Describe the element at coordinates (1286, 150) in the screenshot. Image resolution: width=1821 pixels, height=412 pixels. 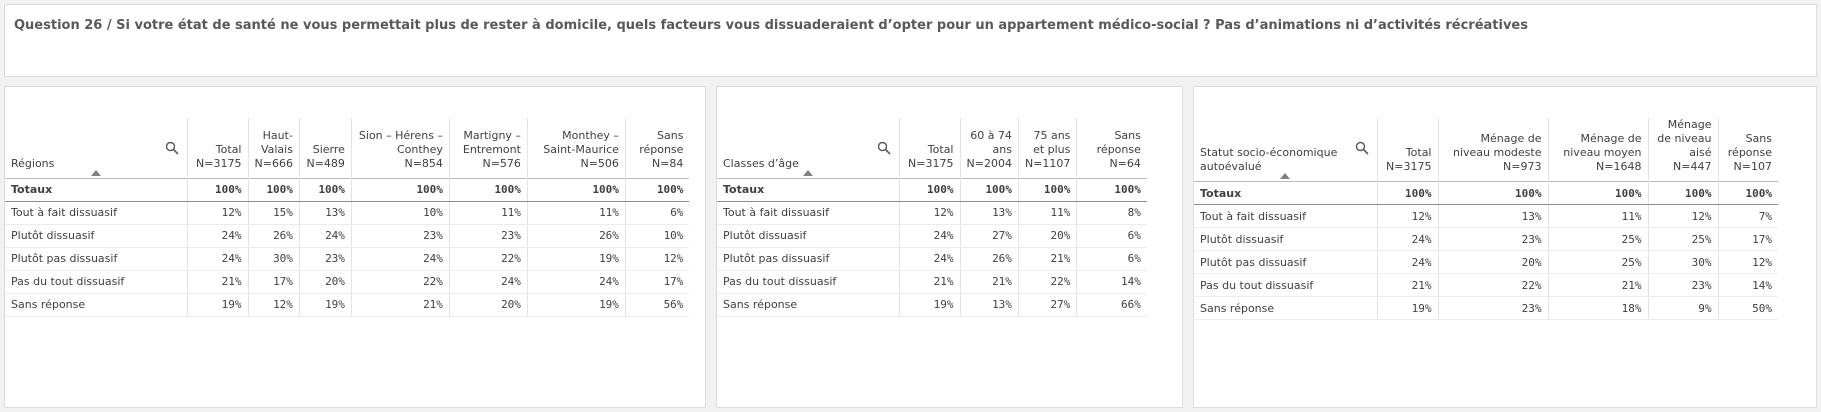
I see `dimension-header: Statut socio-économique autoévalué` at that location.